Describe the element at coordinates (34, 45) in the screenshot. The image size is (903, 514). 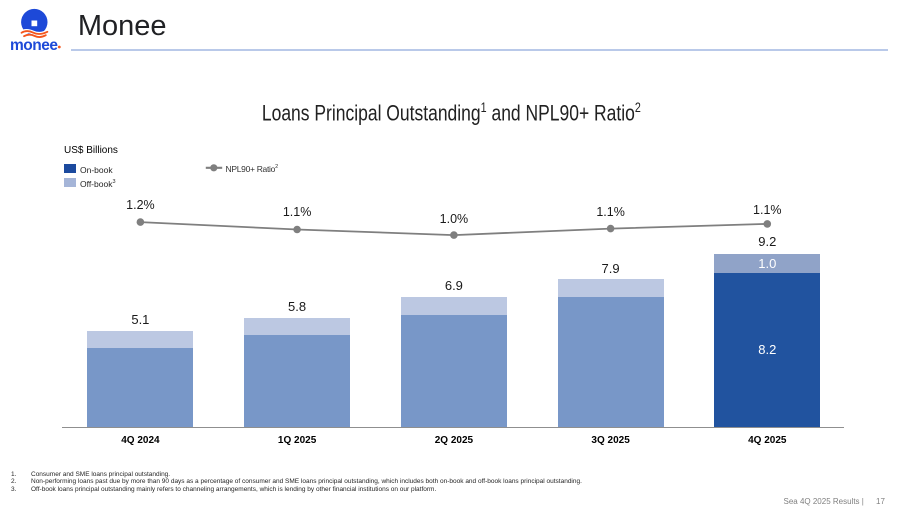
I see `svg-text: monee` at that location.